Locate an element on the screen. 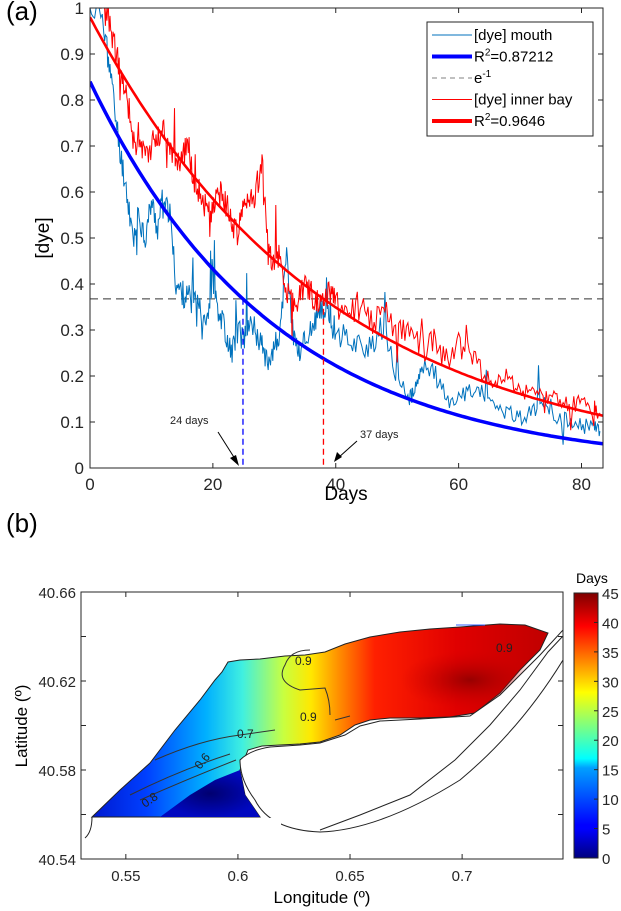 The width and height of the screenshot is (621, 911). contour-labels: 0.9 0.9 0.7 0.6 0.8 0.9 is located at coordinates (326, 725).